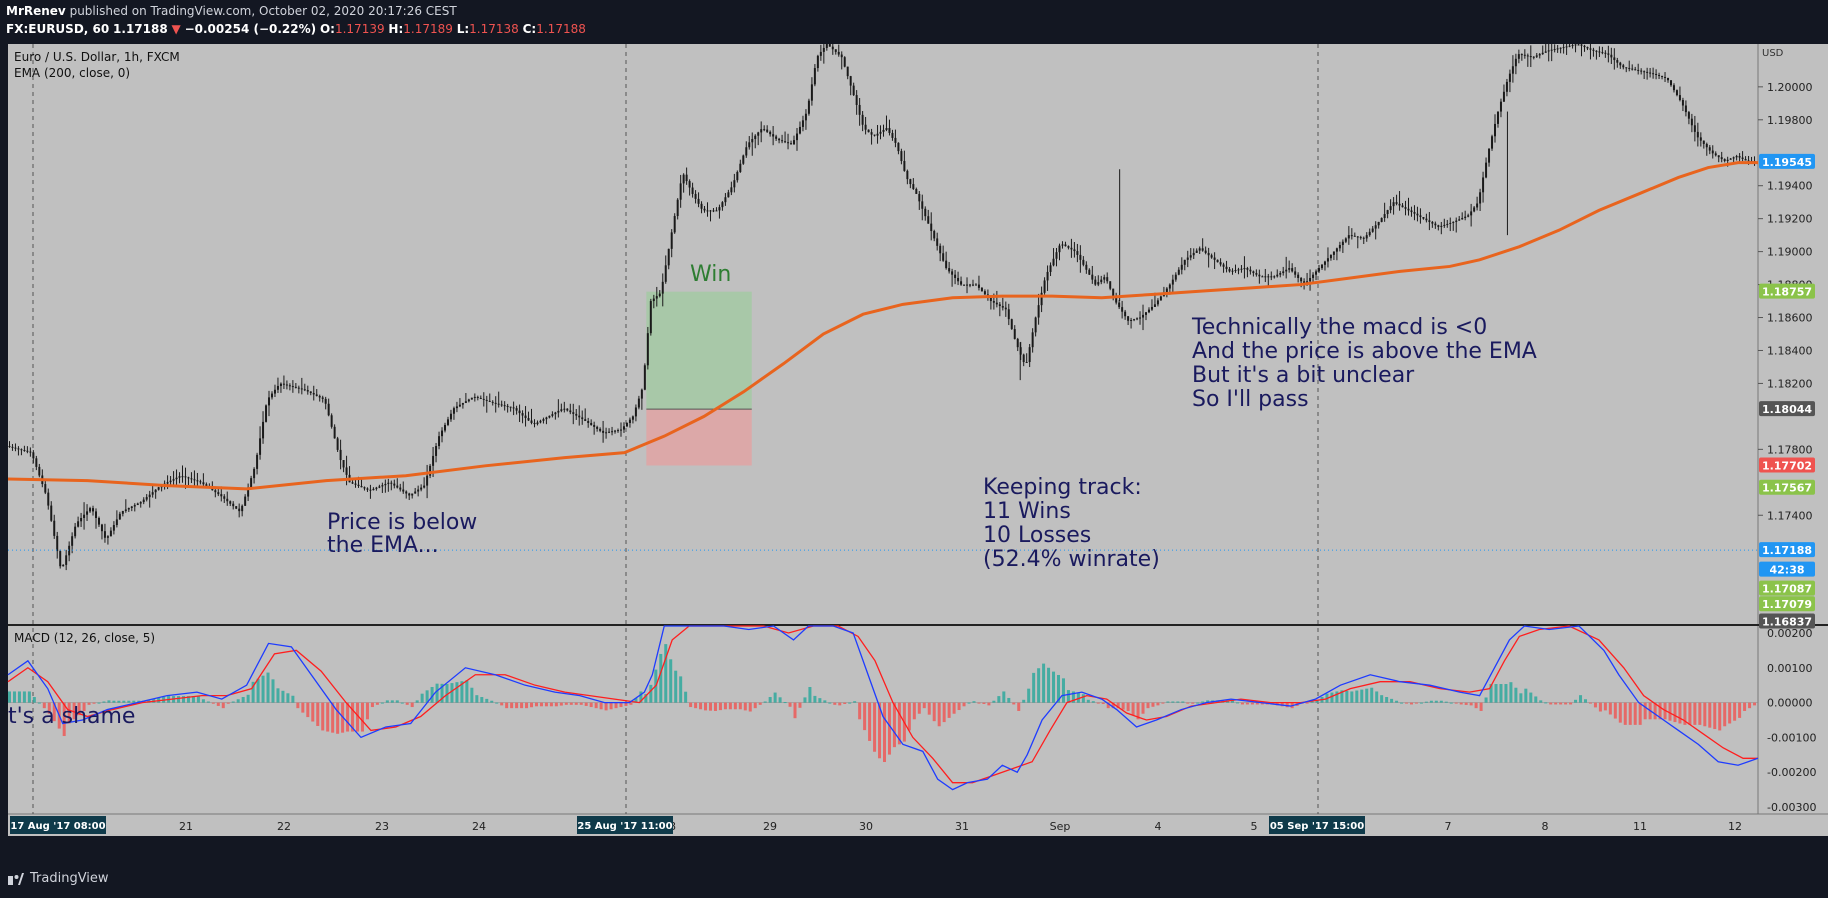  What do you see at coordinates (1448, 826) in the screenshot?
I see `time-tick-label: 7` at bounding box center [1448, 826].